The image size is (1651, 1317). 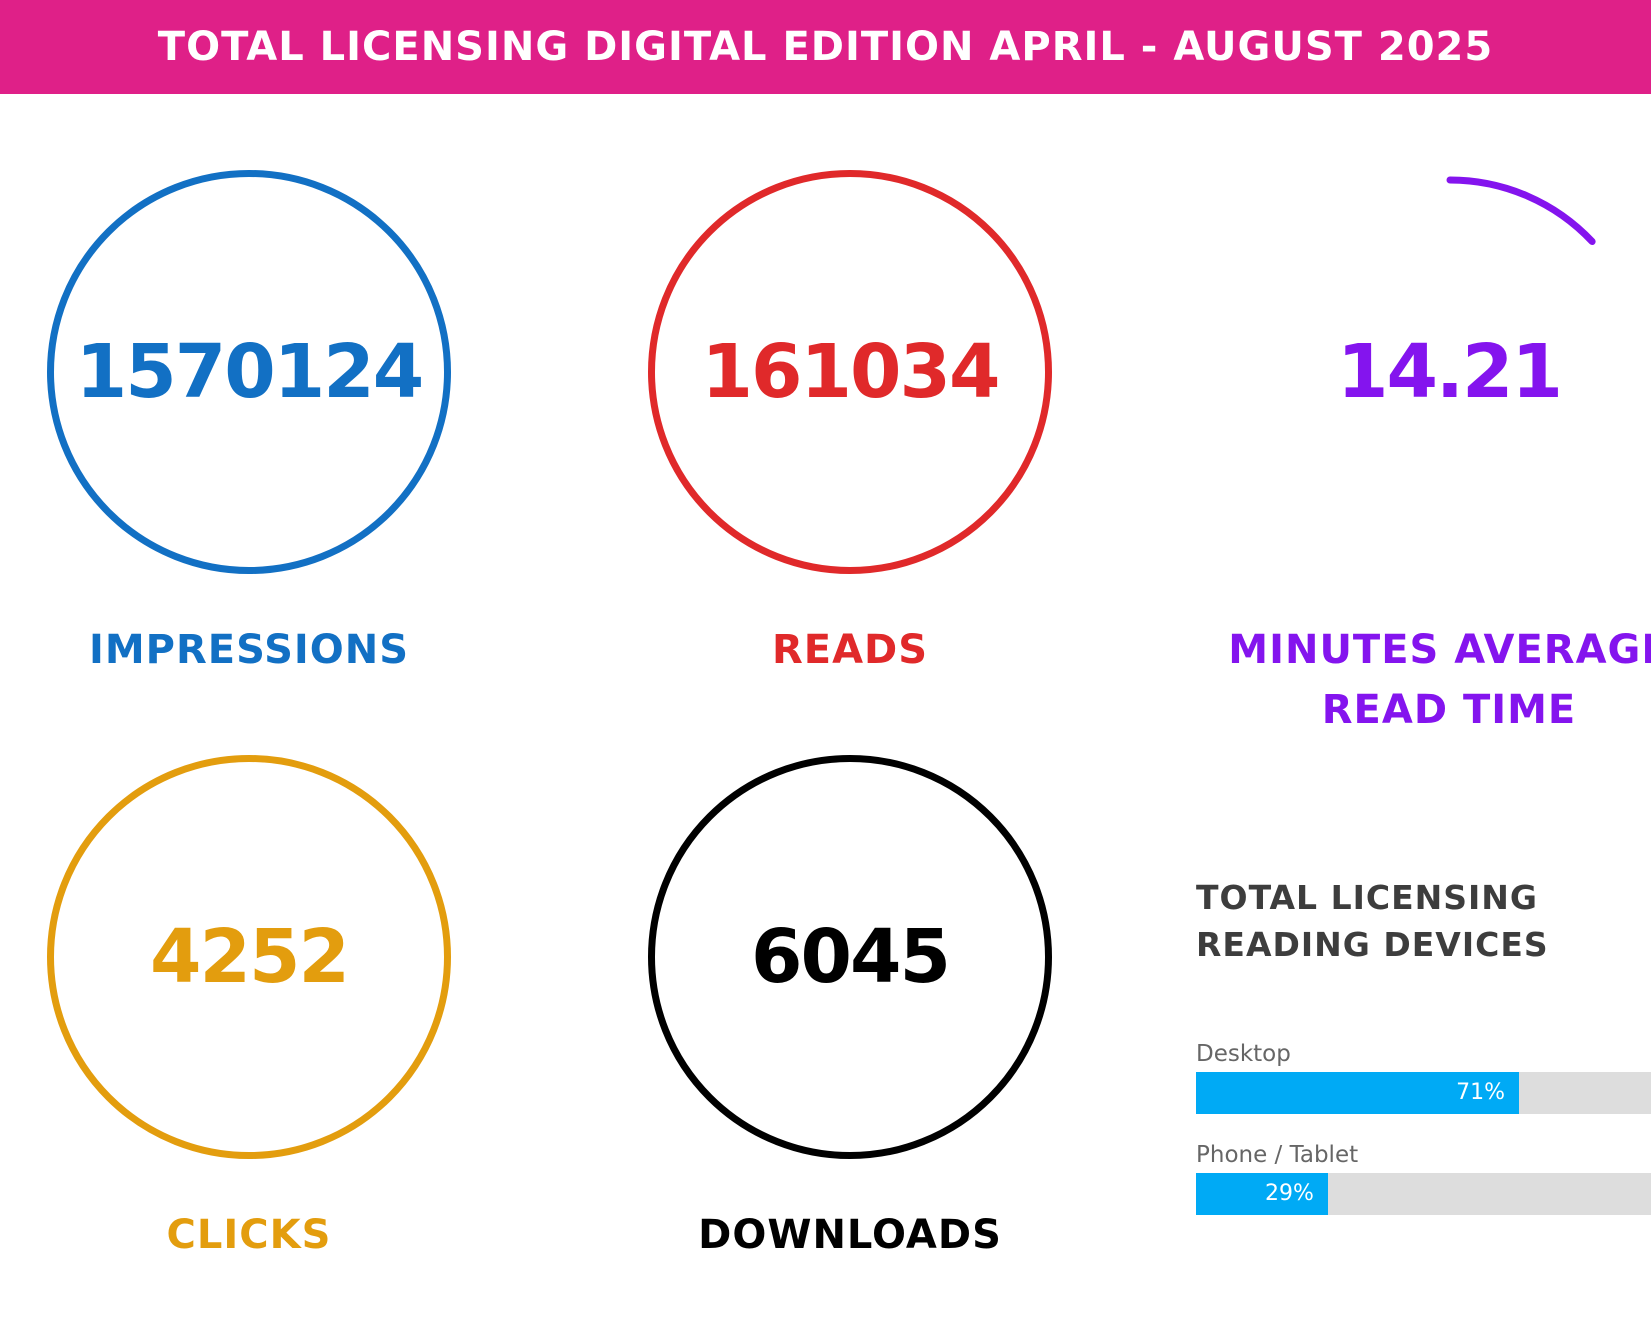 I want to click on impressions-value: 1570124, so click(x=249, y=372).